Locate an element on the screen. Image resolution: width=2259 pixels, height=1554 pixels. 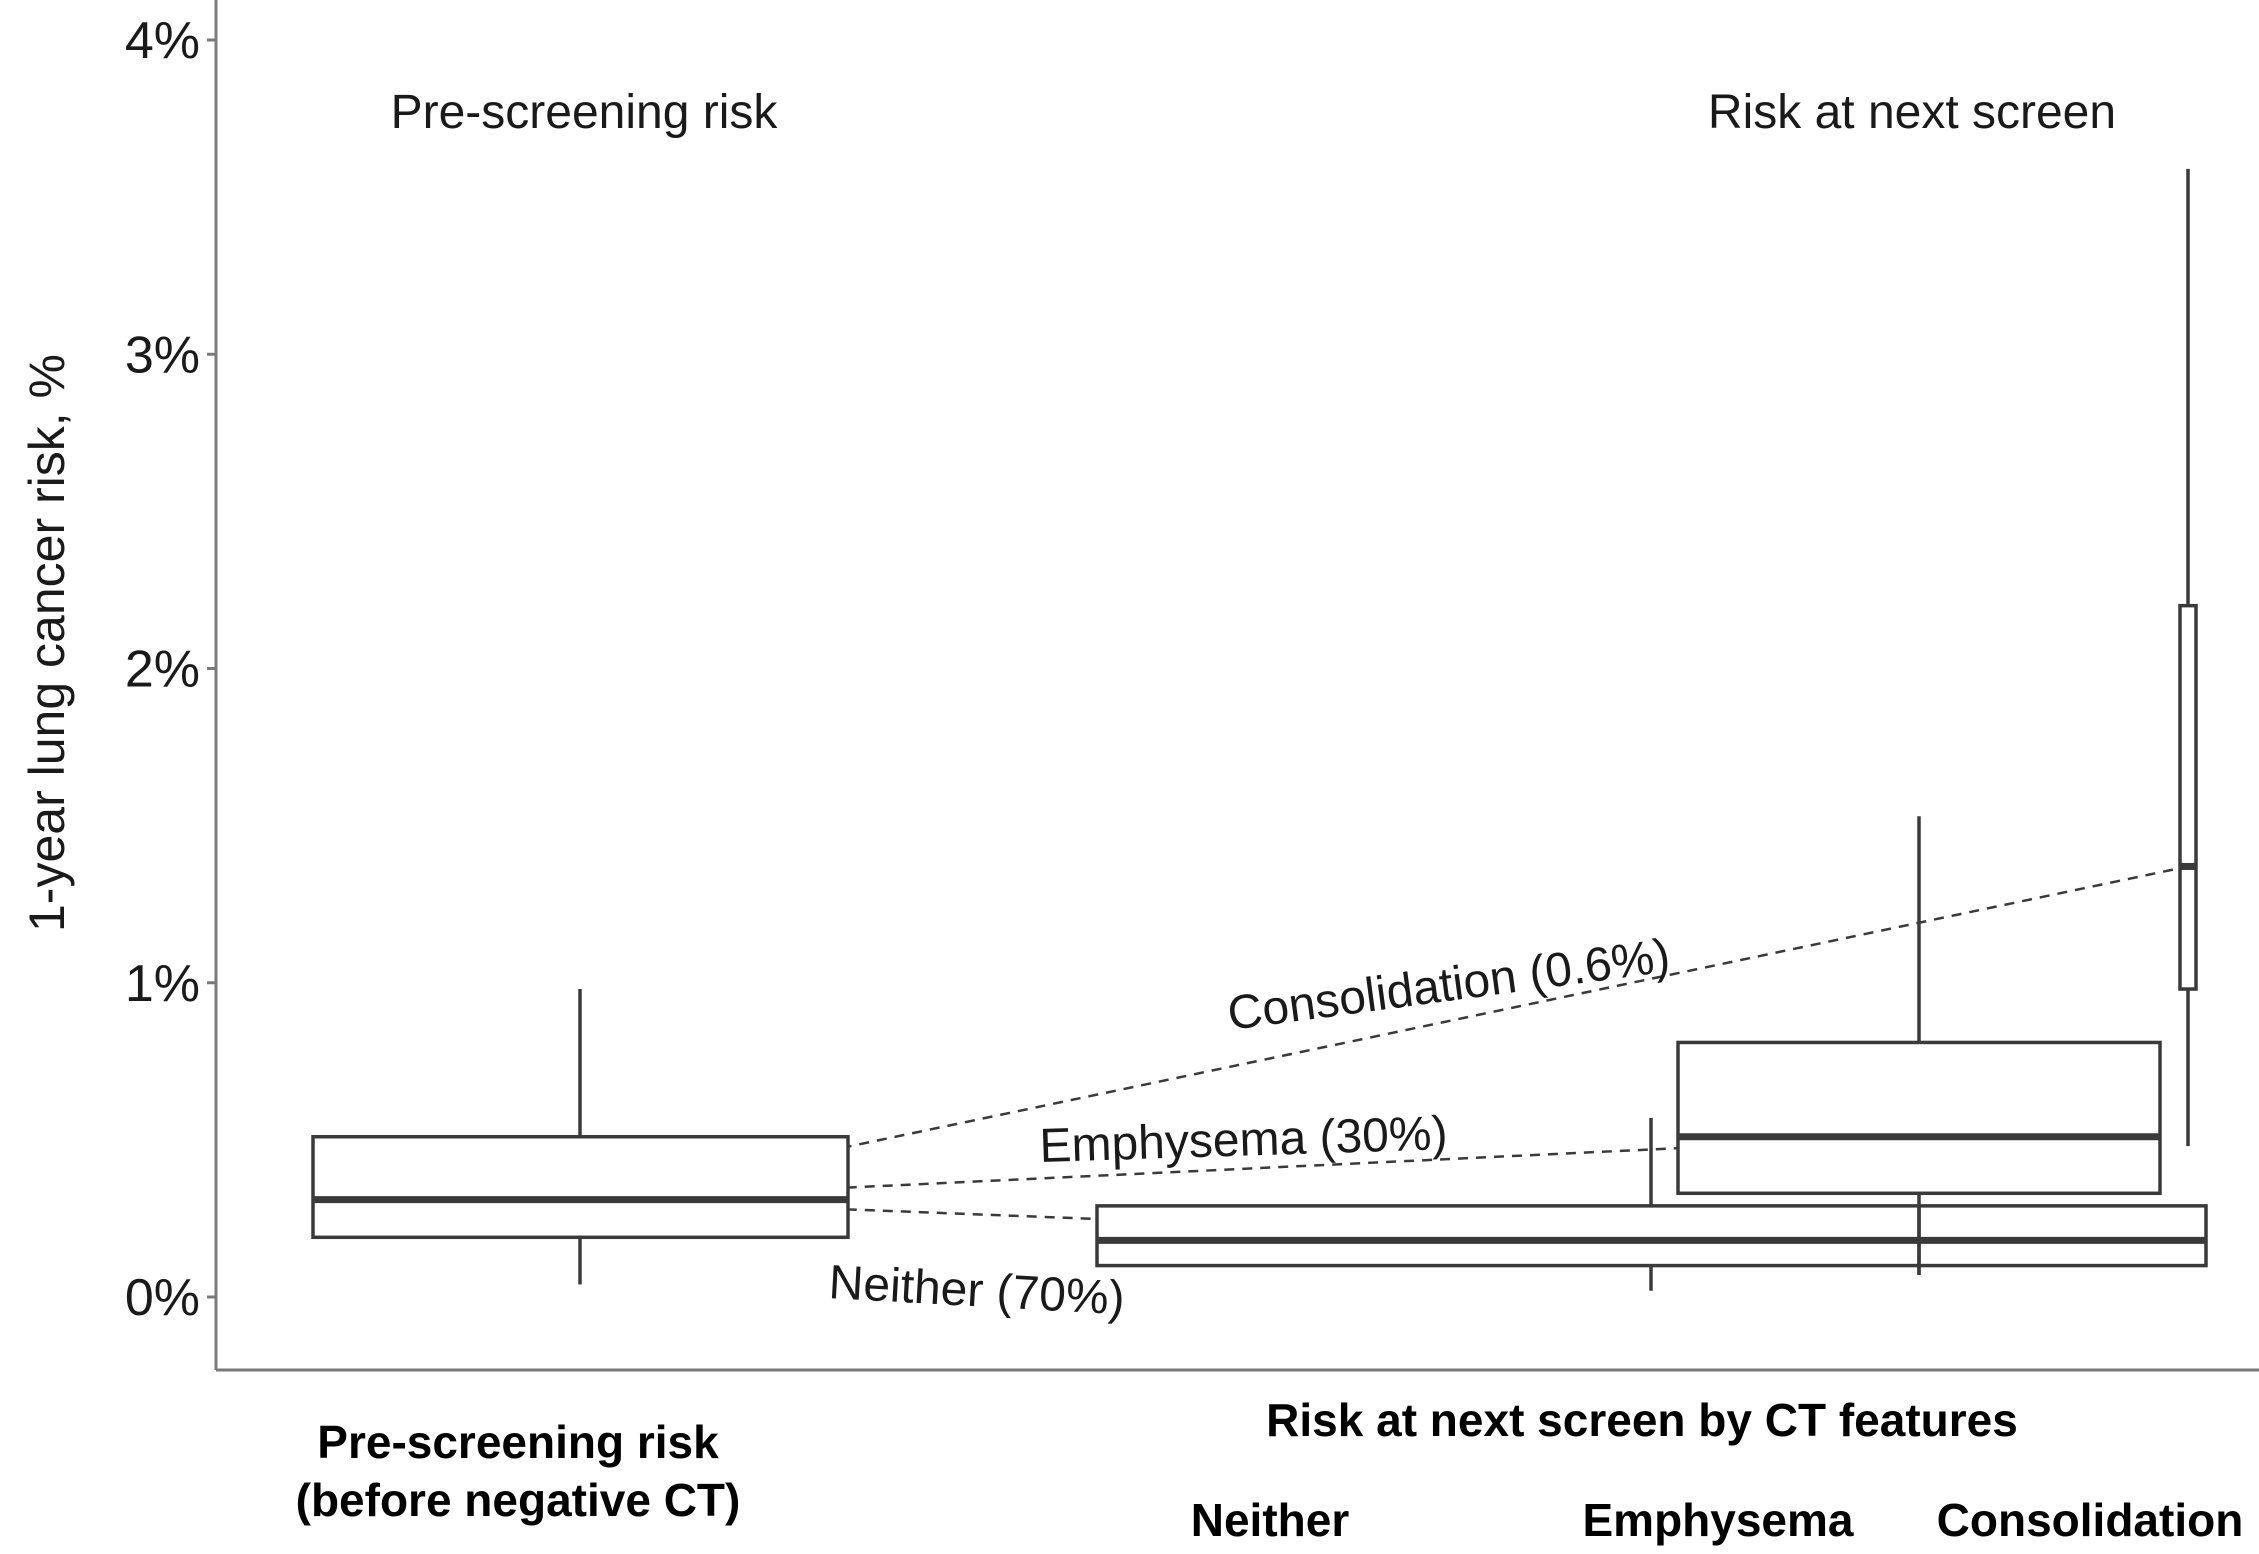
box-neither is located at coordinates (1651, 1236).